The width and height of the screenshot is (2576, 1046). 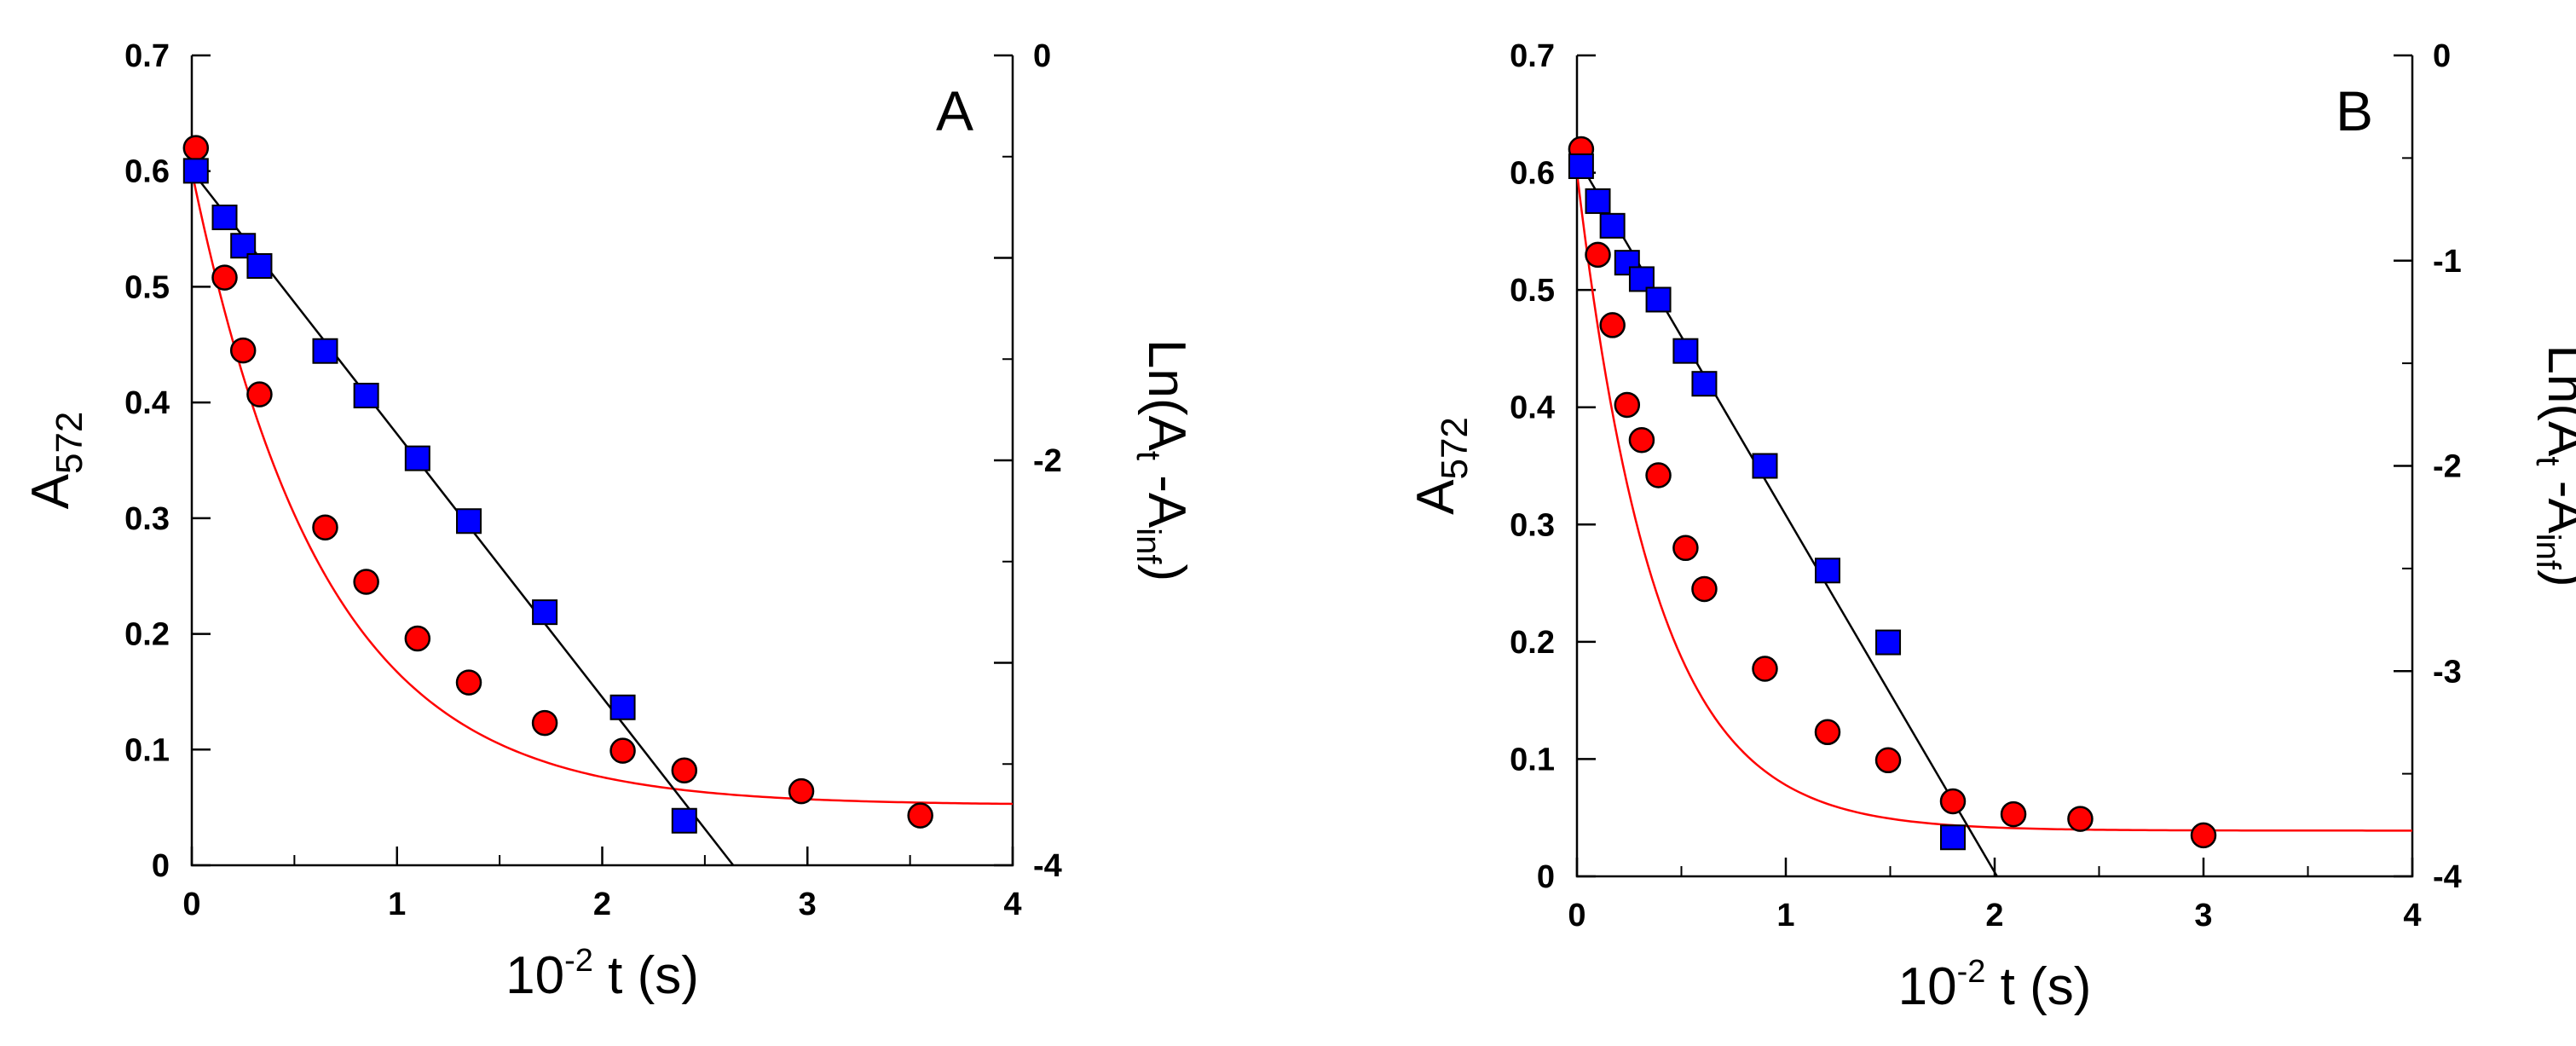 I want to click on y-right-tick-label: -1, so click(x=2447, y=262).